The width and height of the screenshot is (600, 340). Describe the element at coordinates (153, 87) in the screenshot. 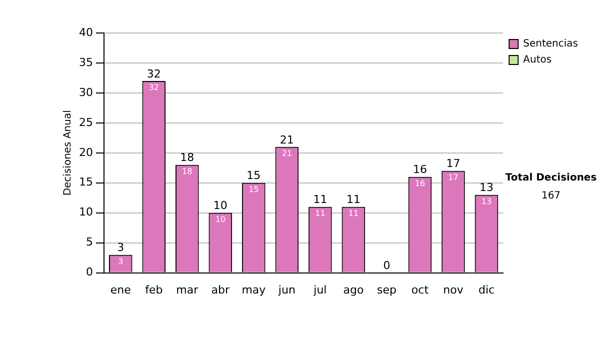

I see `data-label: 32` at that location.